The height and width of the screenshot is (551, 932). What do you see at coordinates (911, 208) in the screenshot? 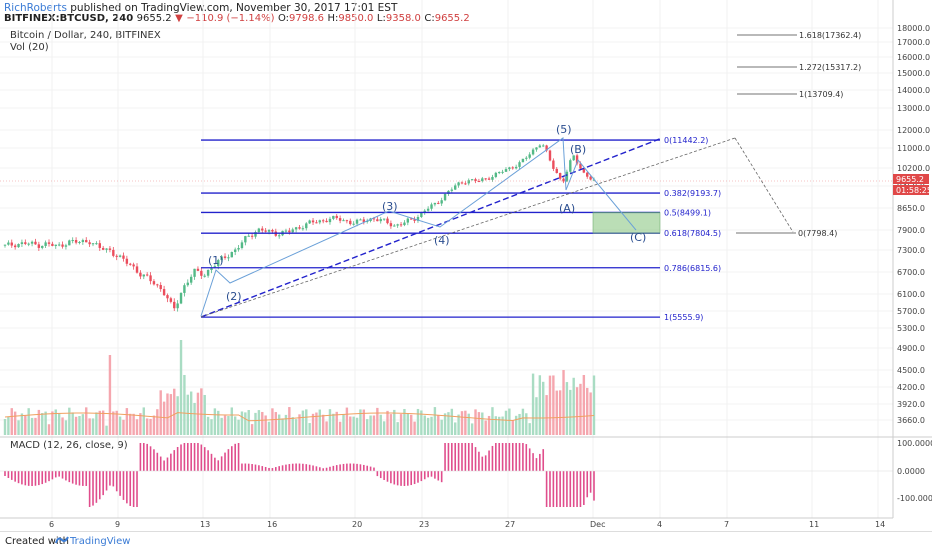
I see `price-tick-label: 8650.0` at bounding box center [911, 208].